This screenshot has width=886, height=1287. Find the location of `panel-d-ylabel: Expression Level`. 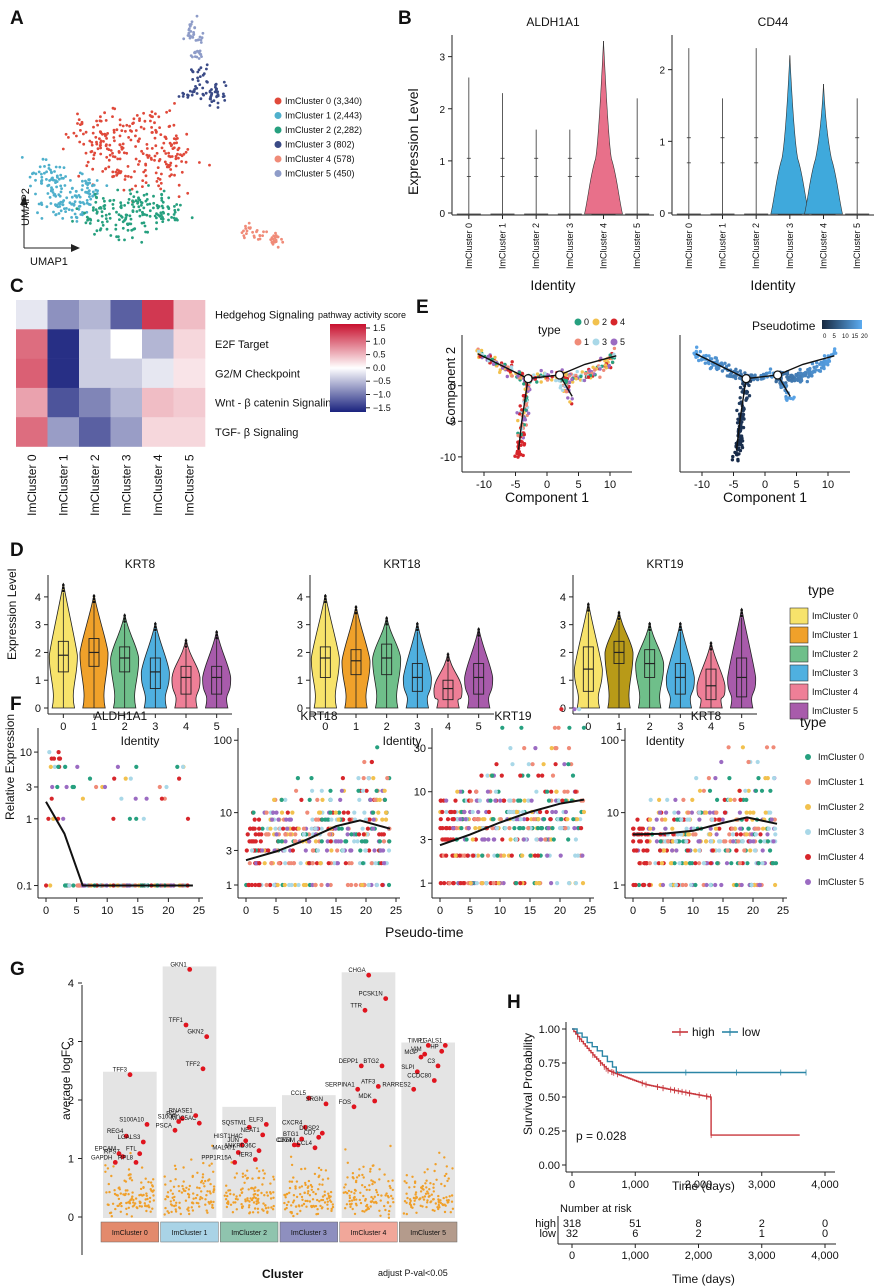

panel-d-ylabel: Expression Level is located at coordinates (12, 614).